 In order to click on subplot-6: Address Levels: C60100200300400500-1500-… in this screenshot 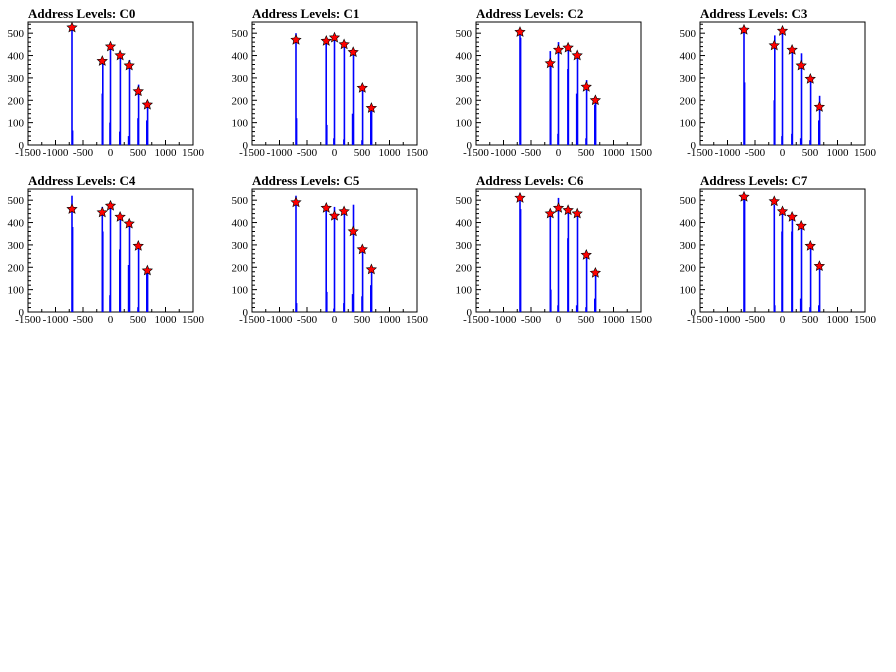, I will do `click(554, 249)`.